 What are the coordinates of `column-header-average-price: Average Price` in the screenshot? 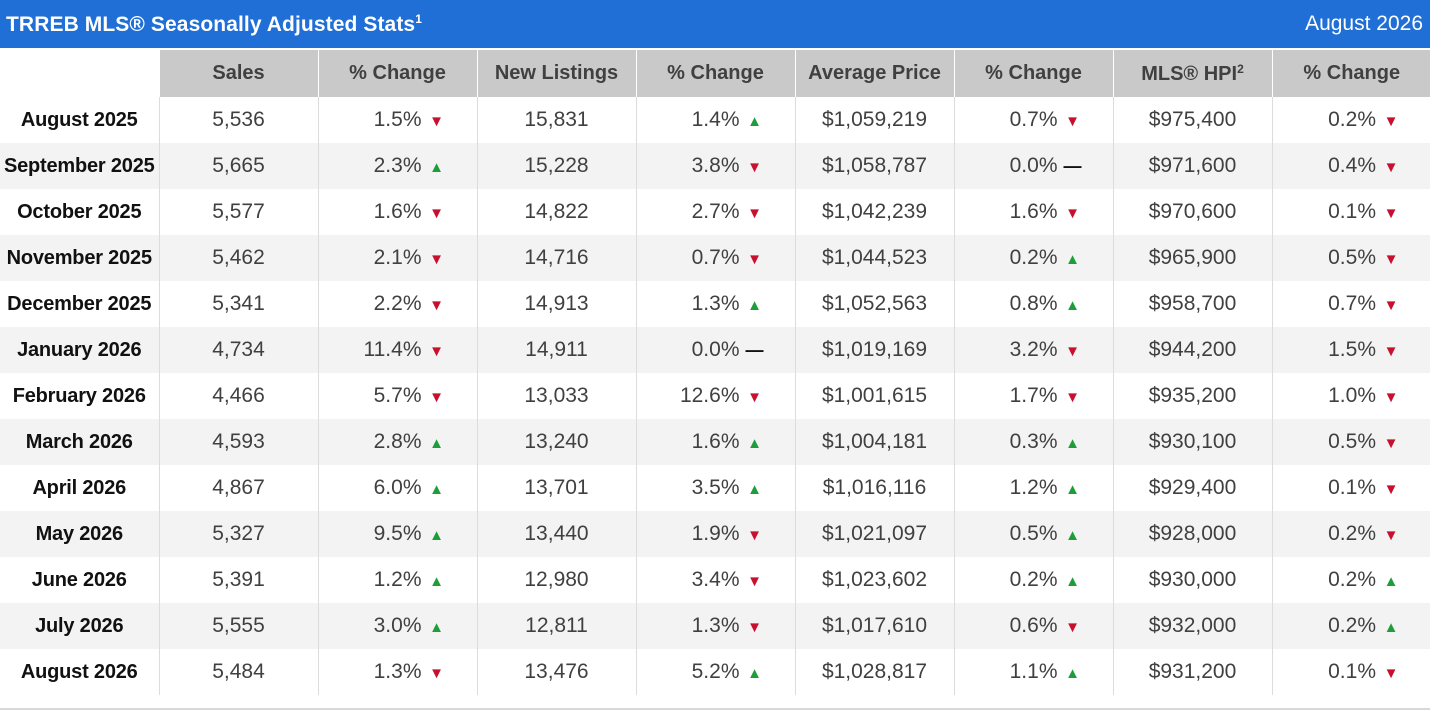 It's located at (874, 73).